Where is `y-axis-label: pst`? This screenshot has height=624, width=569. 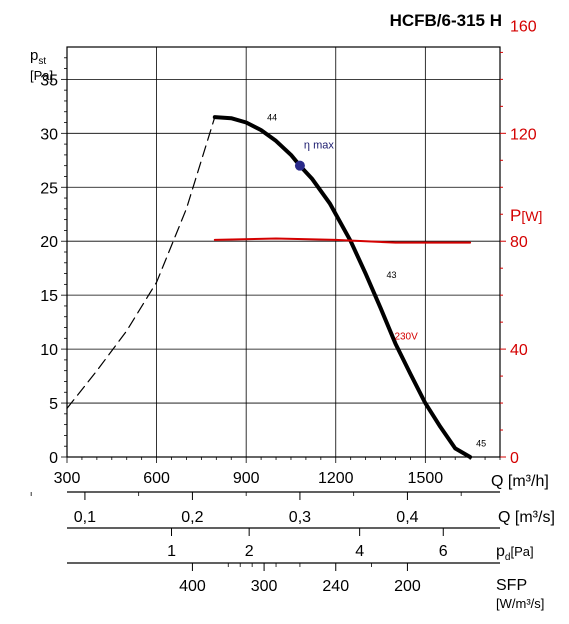 y-axis-label: pst is located at coordinates (38, 57).